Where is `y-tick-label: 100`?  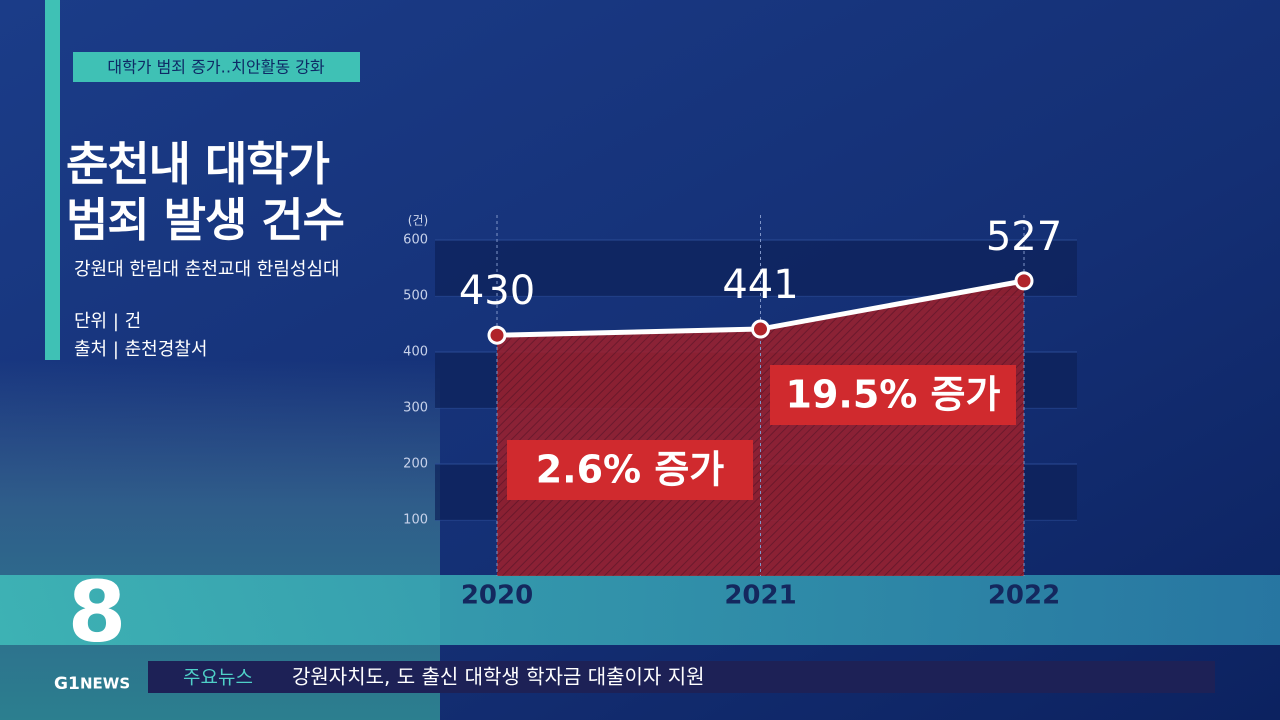
y-tick-label: 100 is located at coordinates (415, 520).